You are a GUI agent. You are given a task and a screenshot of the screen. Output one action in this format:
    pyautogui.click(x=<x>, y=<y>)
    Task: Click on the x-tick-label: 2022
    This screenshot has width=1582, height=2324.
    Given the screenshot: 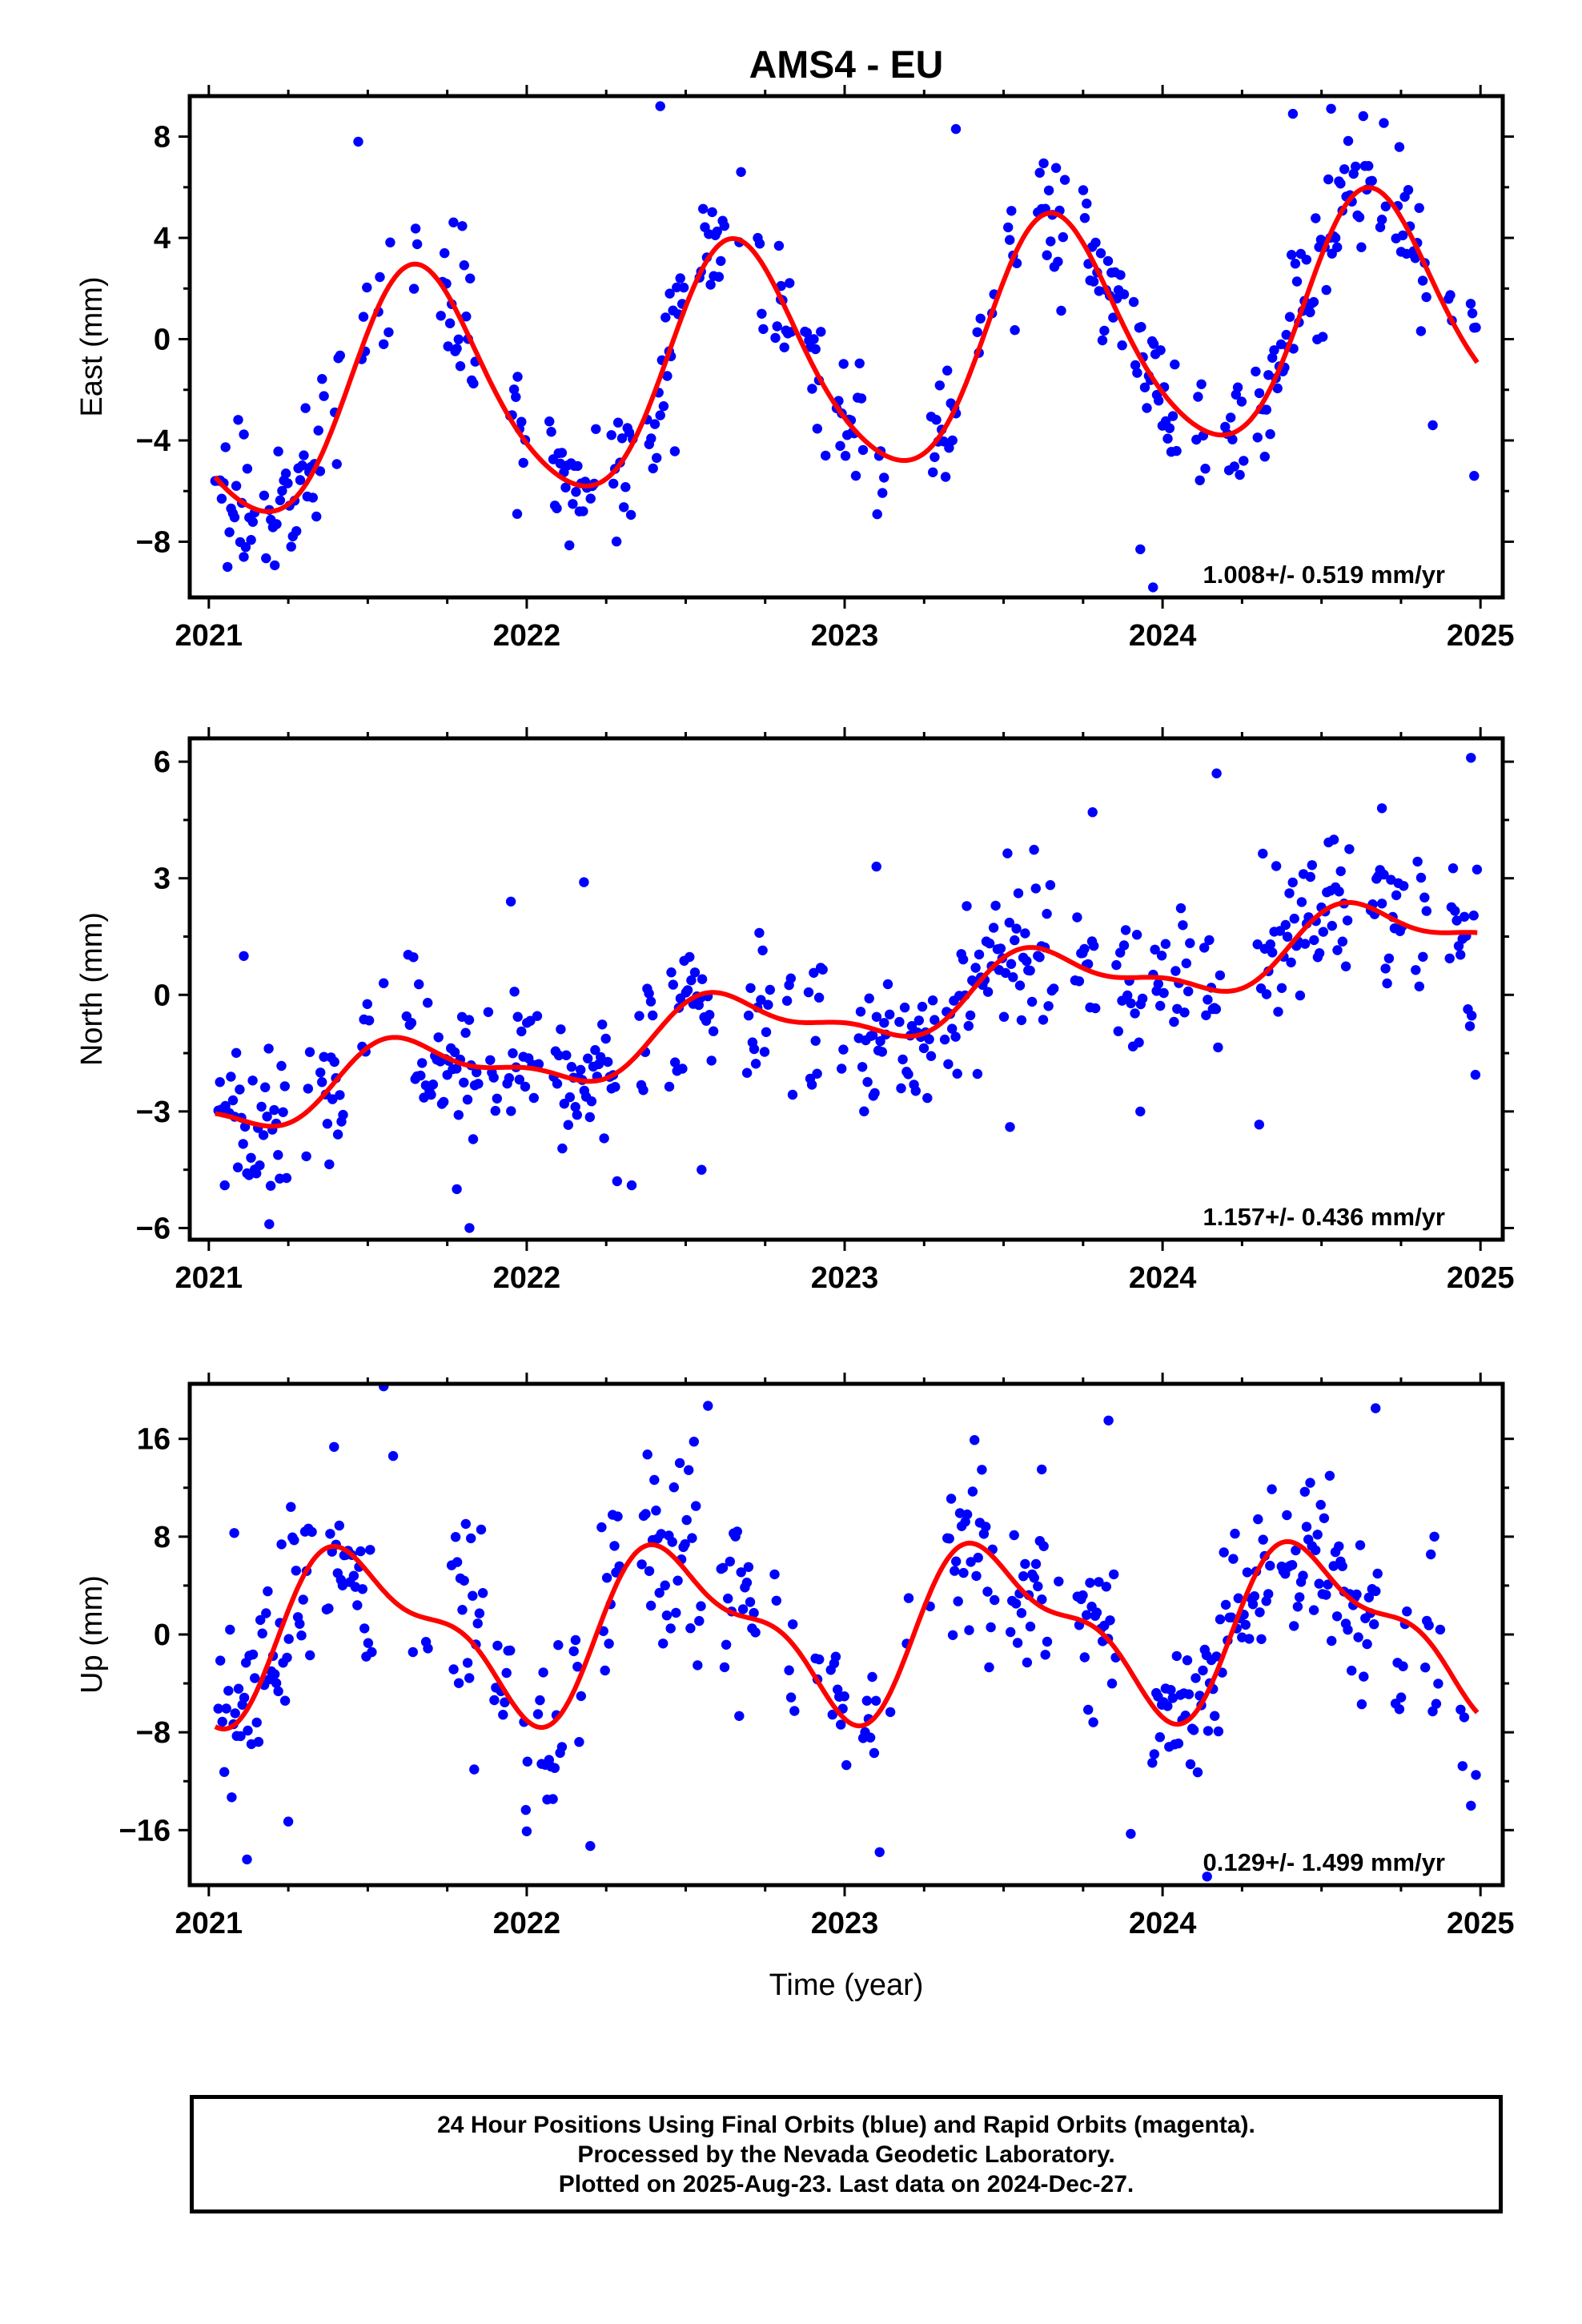 What is the action you would take?
    pyautogui.click(x=527, y=1278)
    